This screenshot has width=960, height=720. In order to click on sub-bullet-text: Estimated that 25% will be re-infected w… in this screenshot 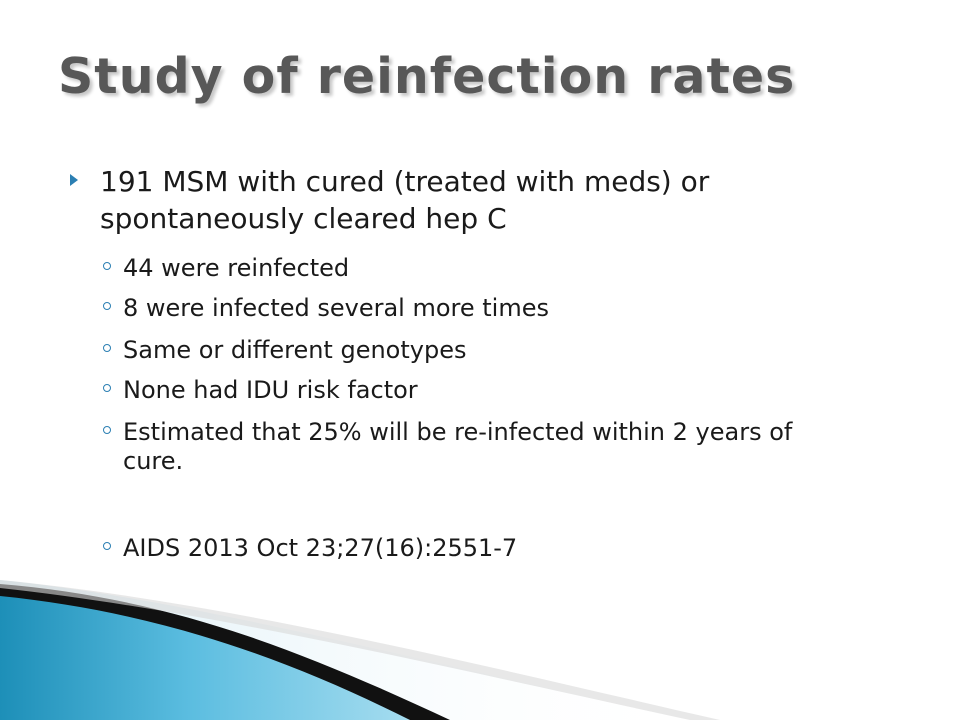, I will do `click(458, 446)`.